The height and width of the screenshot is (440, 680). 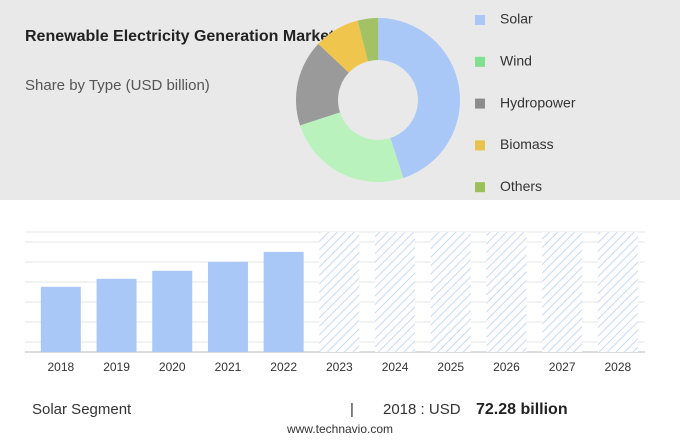 What do you see at coordinates (562, 367) in the screenshot?
I see `x-tick-label: 2027` at bounding box center [562, 367].